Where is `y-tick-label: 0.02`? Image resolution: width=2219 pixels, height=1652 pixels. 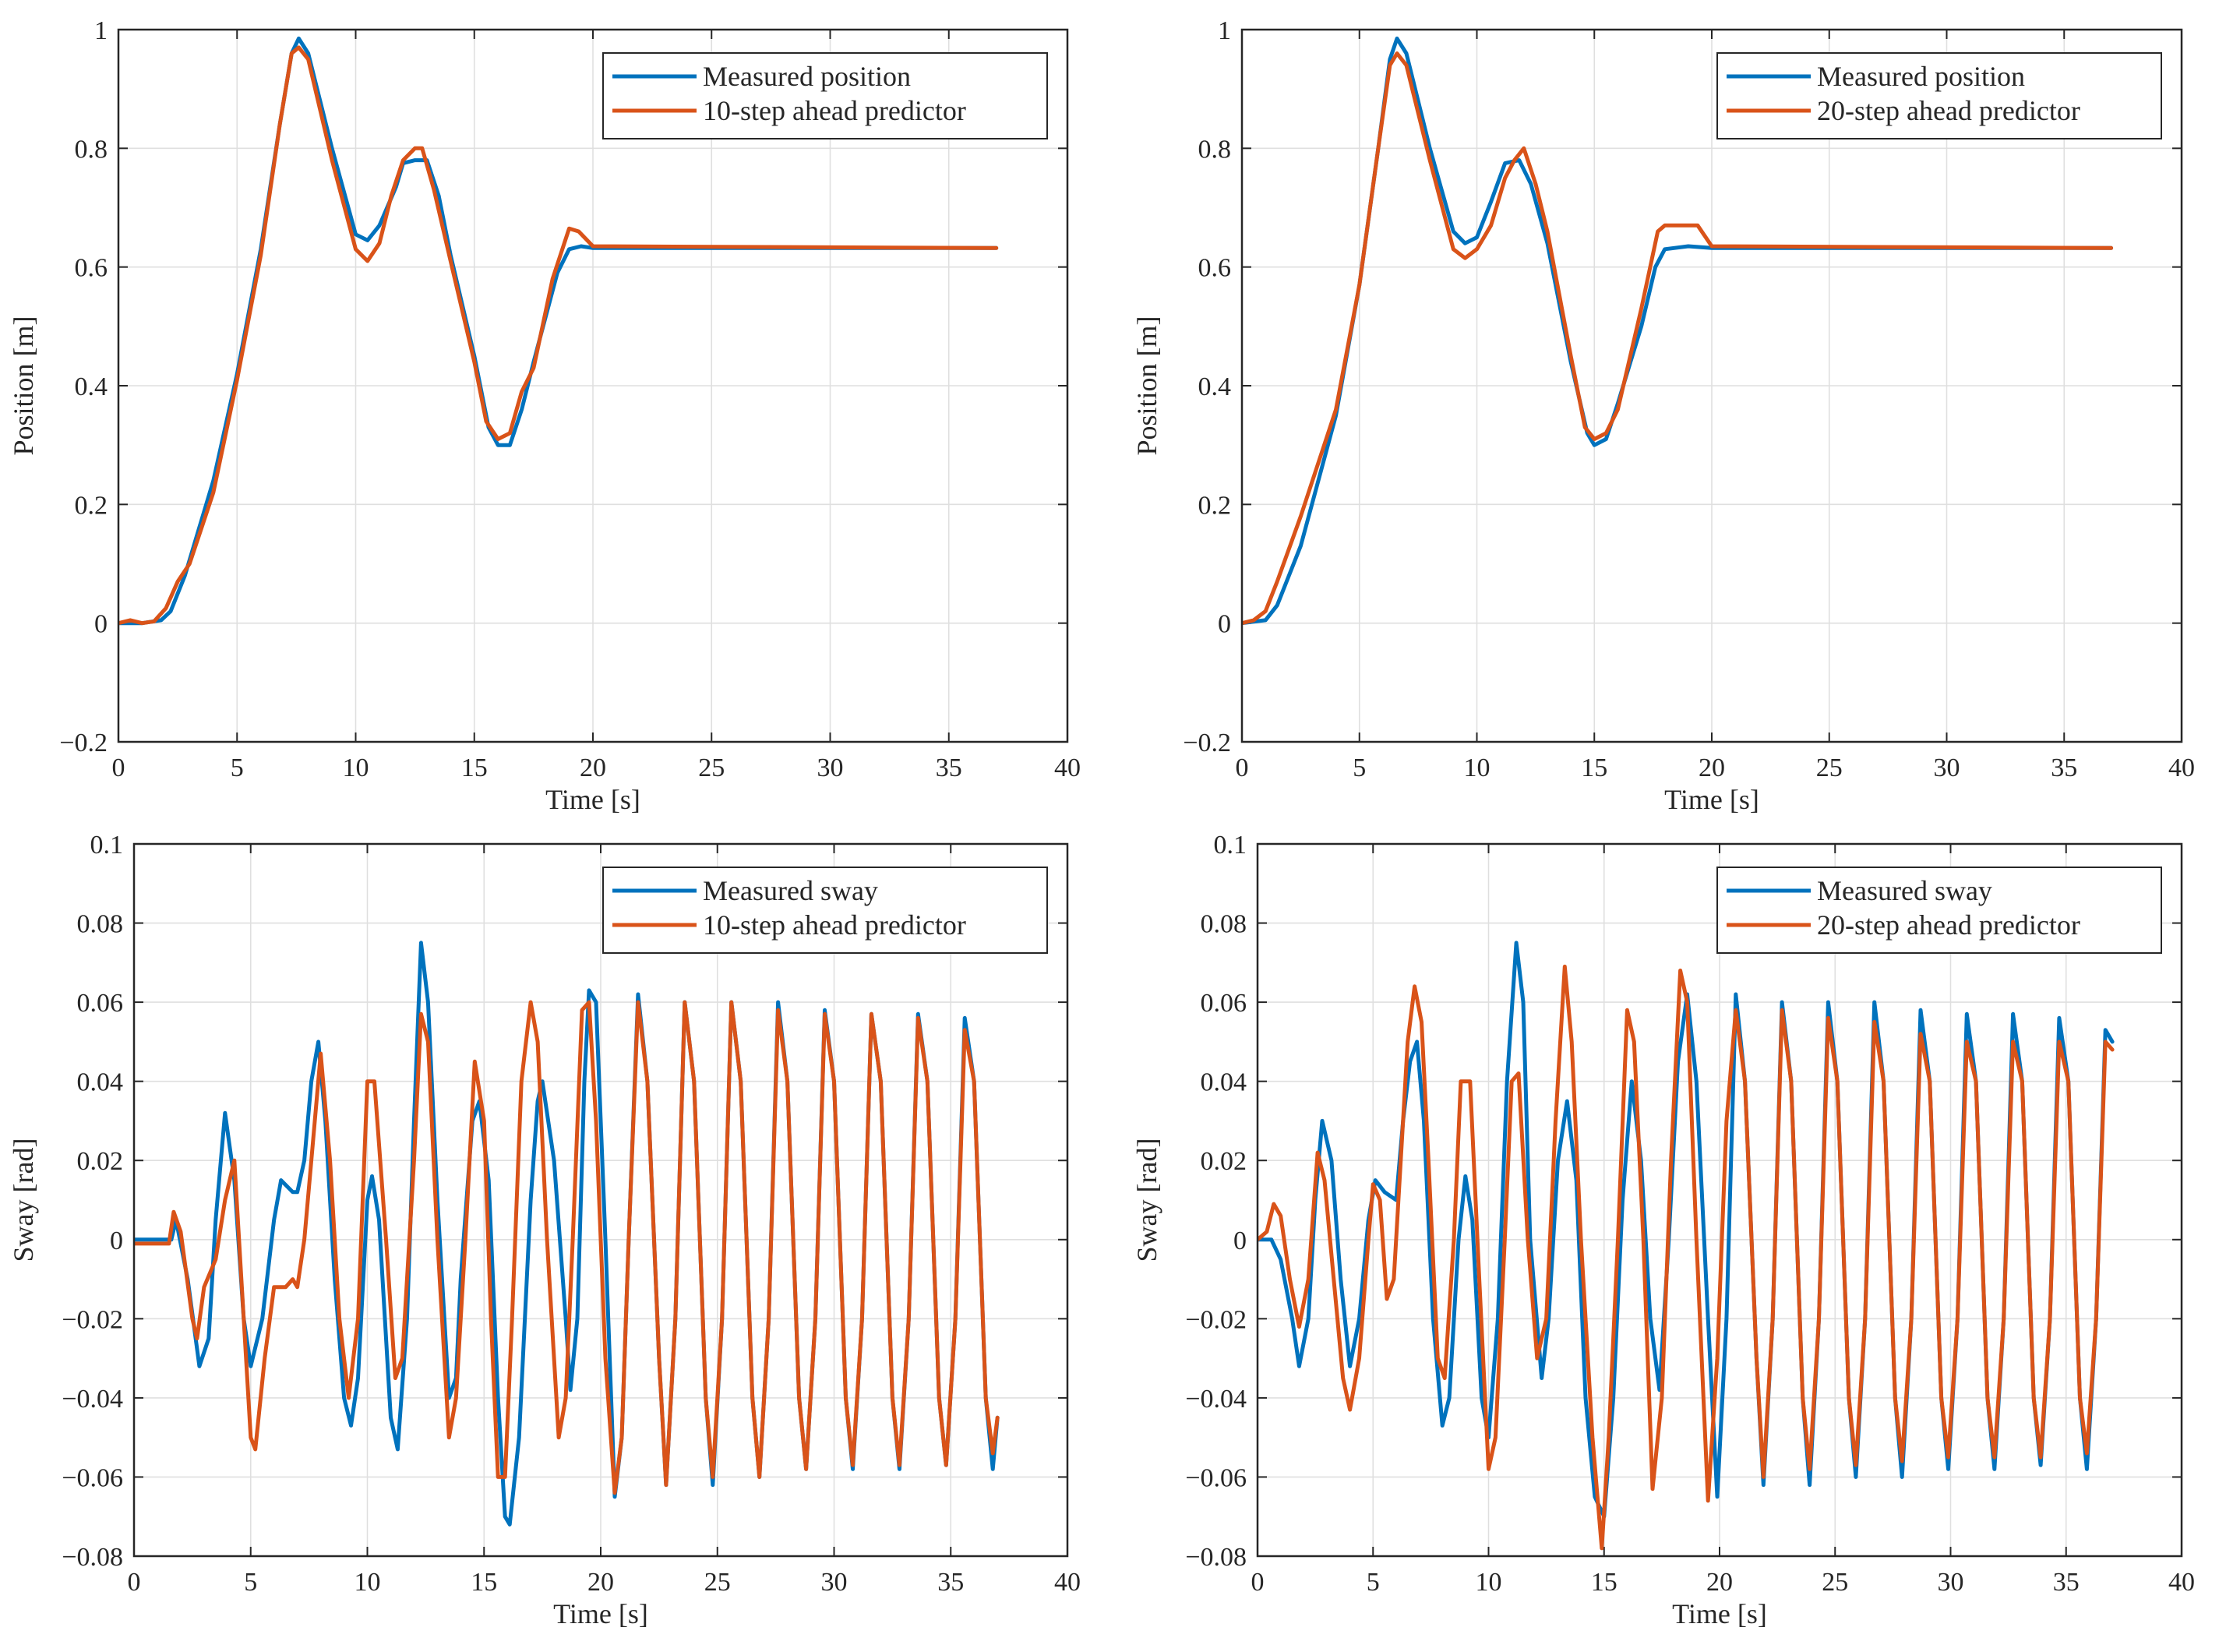
y-tick-label: 0.02 is located at coordinates (100, 1162).